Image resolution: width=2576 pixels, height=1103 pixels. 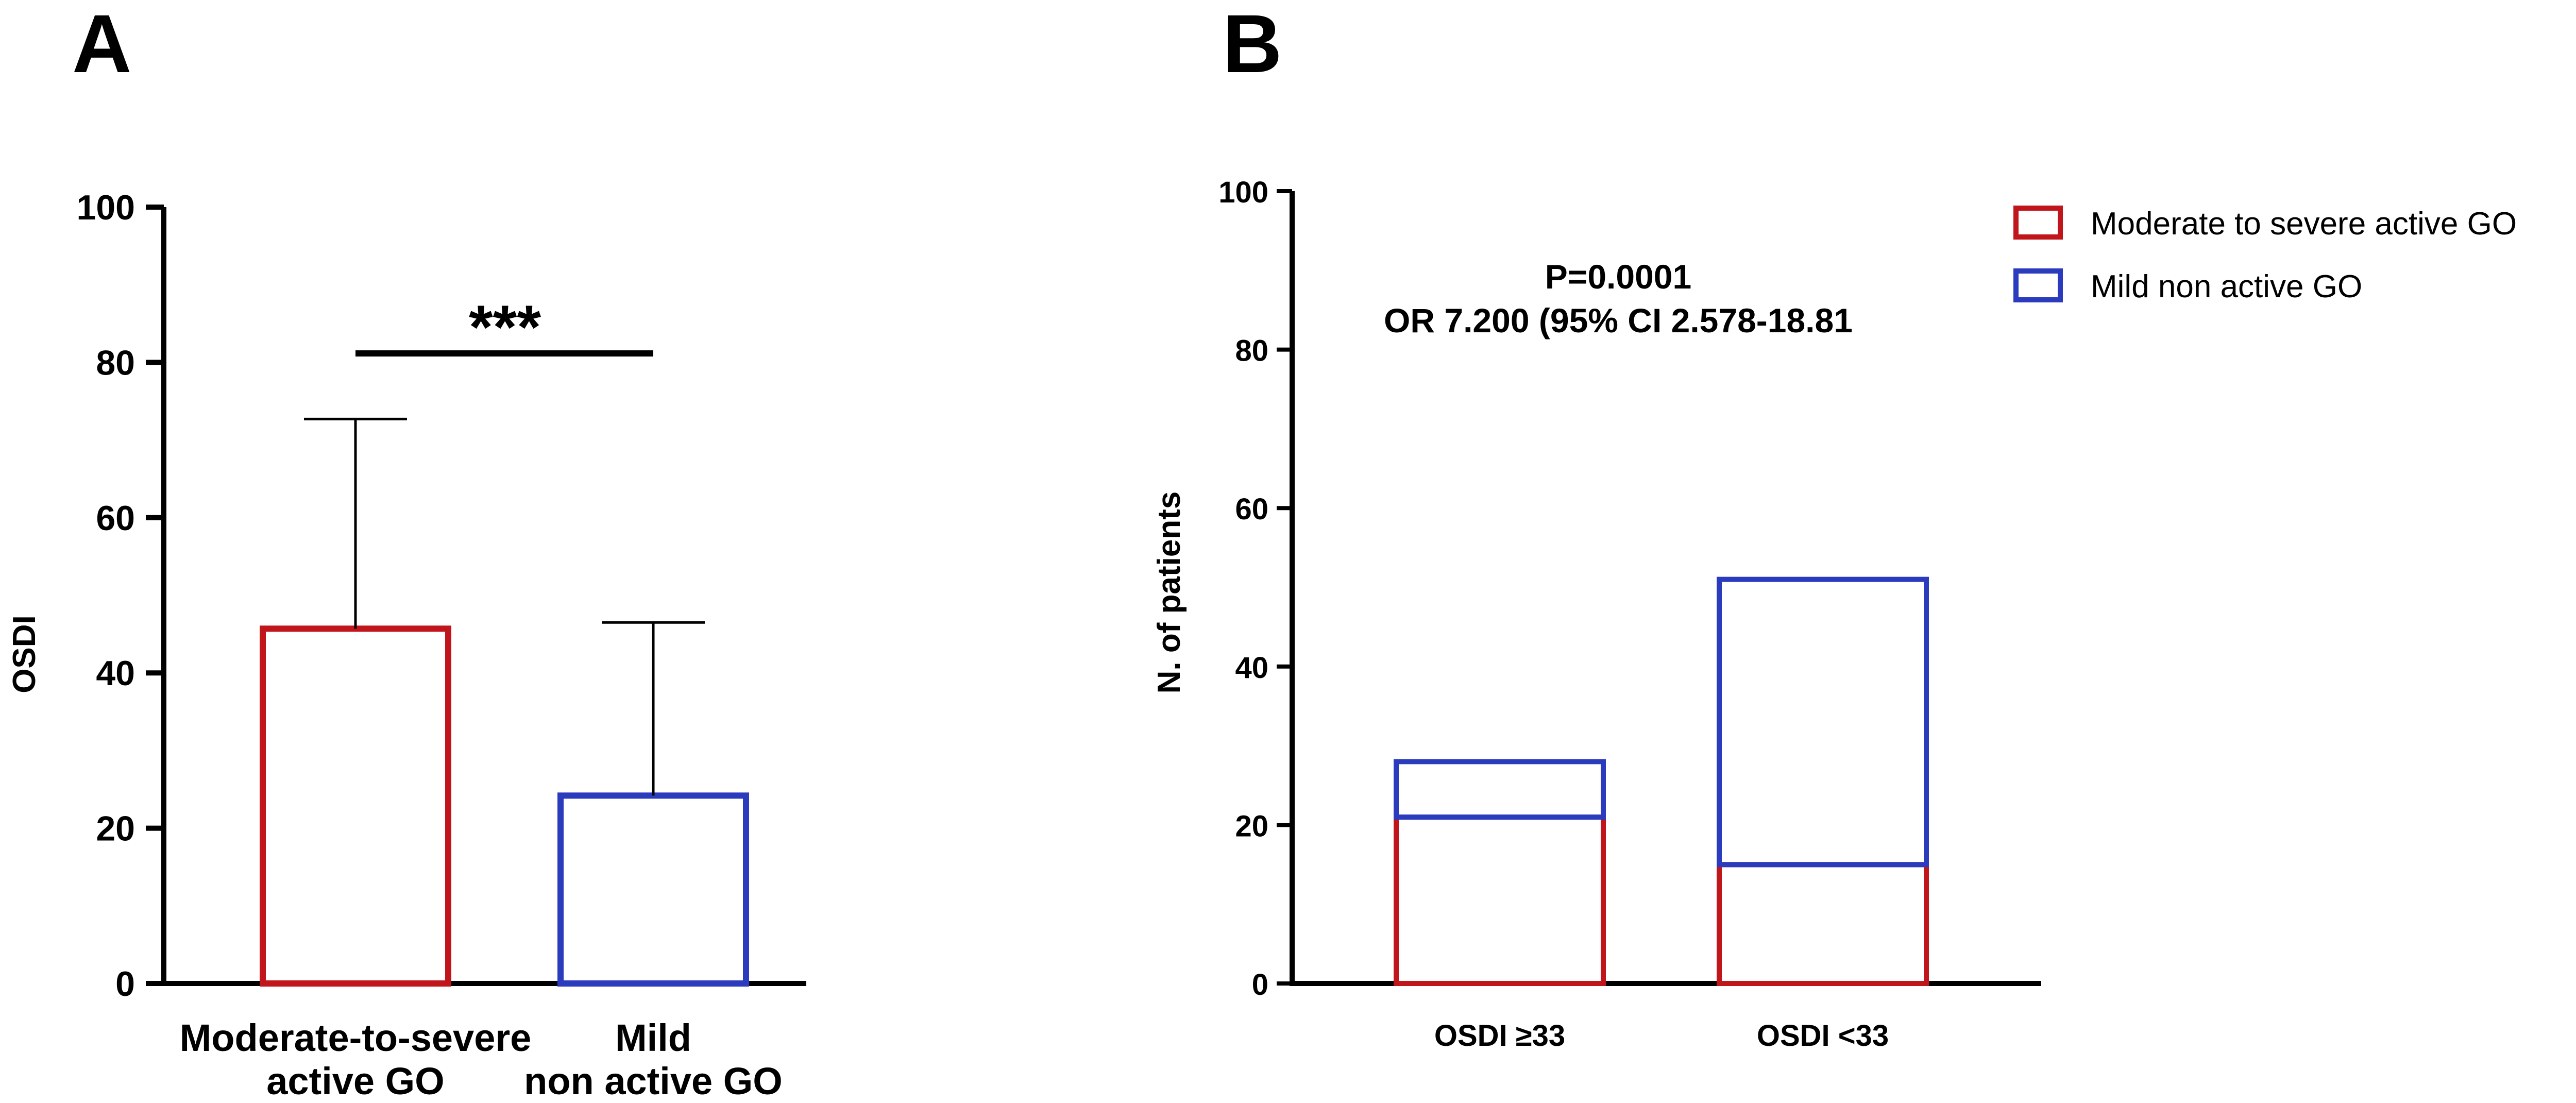 What do you see at coordinates (24, 654) in the screenshot?
I see `panel-a-y-axis-title: OSDI` at bounding box center [24, 654].